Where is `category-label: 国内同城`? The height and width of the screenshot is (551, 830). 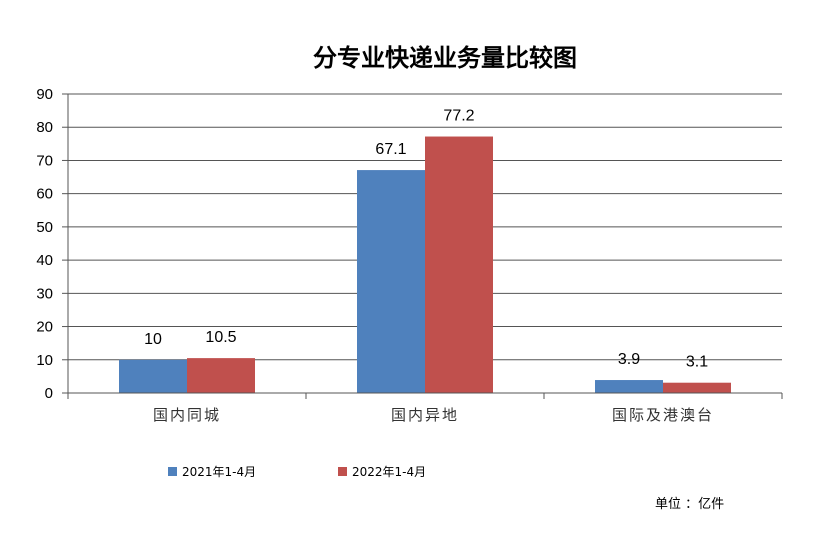
category-label: 国内同城 is located at coordinates (187, 415).